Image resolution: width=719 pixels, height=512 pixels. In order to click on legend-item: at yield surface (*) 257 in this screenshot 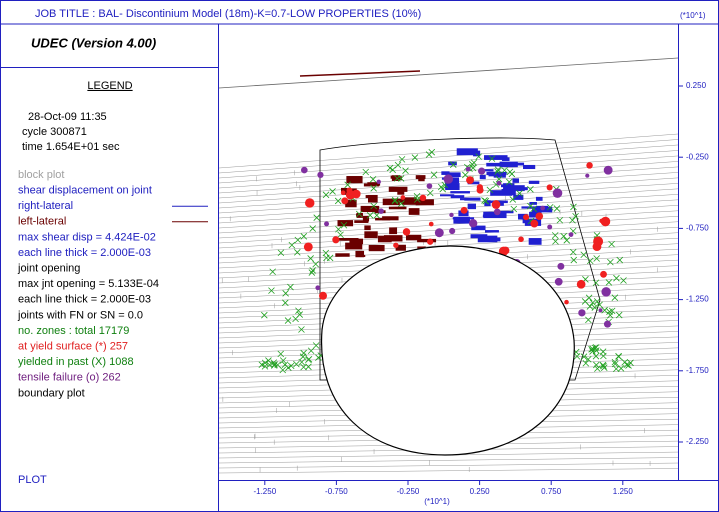, I will do `click(73, 347)`.